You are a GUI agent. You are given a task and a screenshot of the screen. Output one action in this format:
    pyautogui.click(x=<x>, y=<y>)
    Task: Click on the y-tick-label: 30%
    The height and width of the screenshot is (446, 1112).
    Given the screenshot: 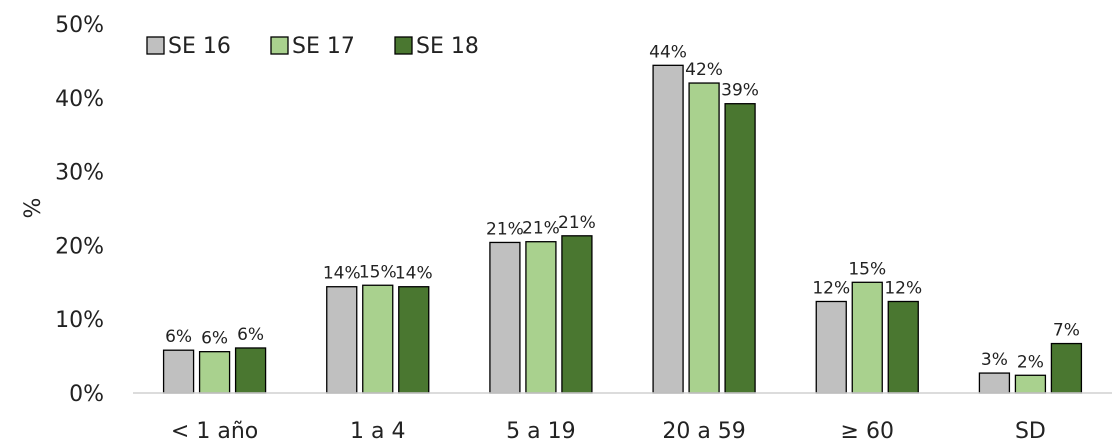 What is the action you would take?
    pyautogui.click(x=79, y=173)
    